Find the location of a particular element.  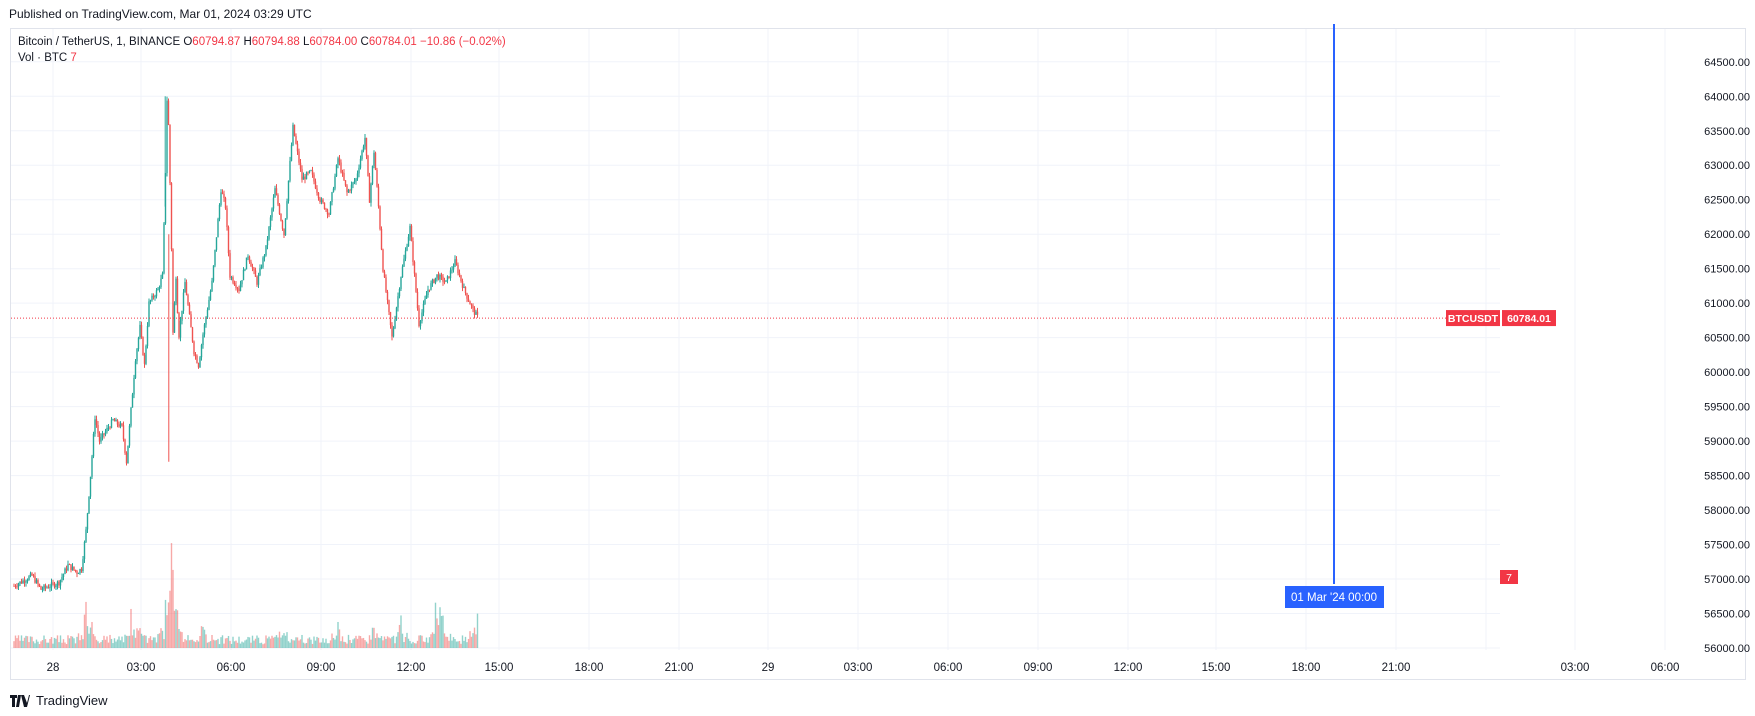

volume-bars is located at coordinates (246, 595).